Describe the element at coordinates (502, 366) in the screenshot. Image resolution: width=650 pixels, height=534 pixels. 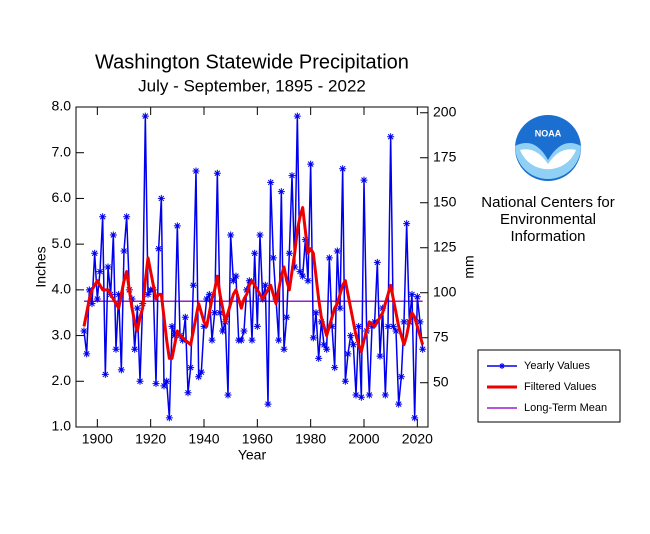
I see `legend-star` at that location.